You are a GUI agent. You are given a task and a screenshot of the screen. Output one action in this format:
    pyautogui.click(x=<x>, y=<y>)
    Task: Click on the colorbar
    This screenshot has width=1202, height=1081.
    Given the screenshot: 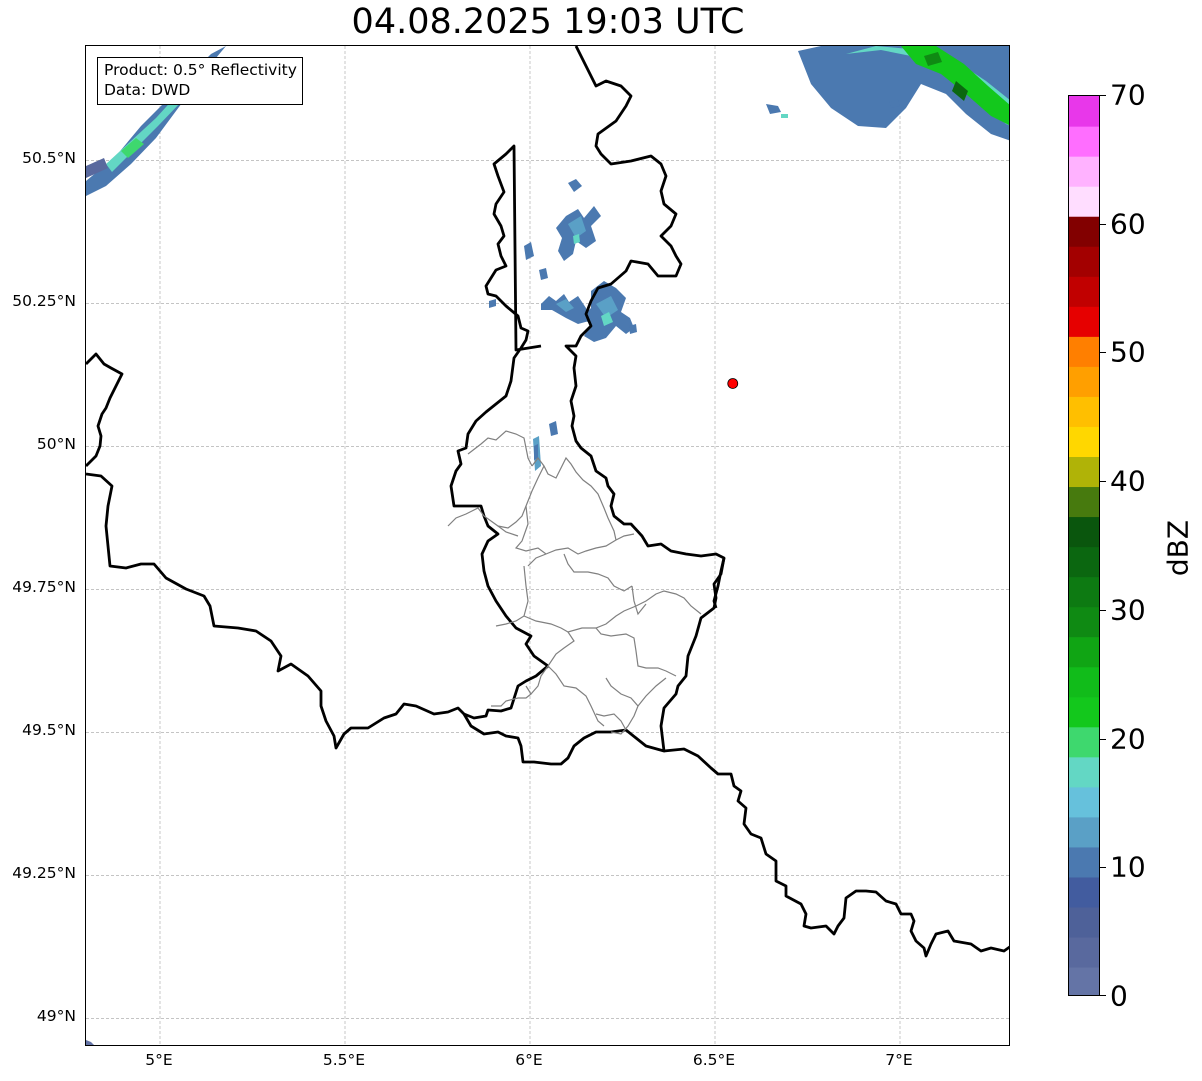 What is the action you would take?
    pyautogui.click(x=1084, y=545)
    